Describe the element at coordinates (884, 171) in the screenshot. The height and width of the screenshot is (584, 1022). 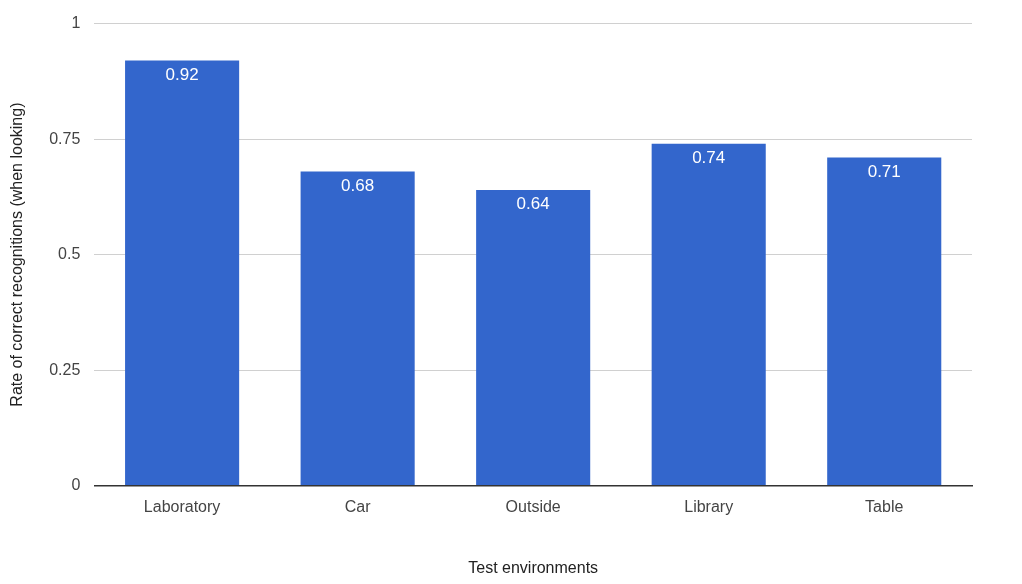
I see `data-label: 0.71` at that location.